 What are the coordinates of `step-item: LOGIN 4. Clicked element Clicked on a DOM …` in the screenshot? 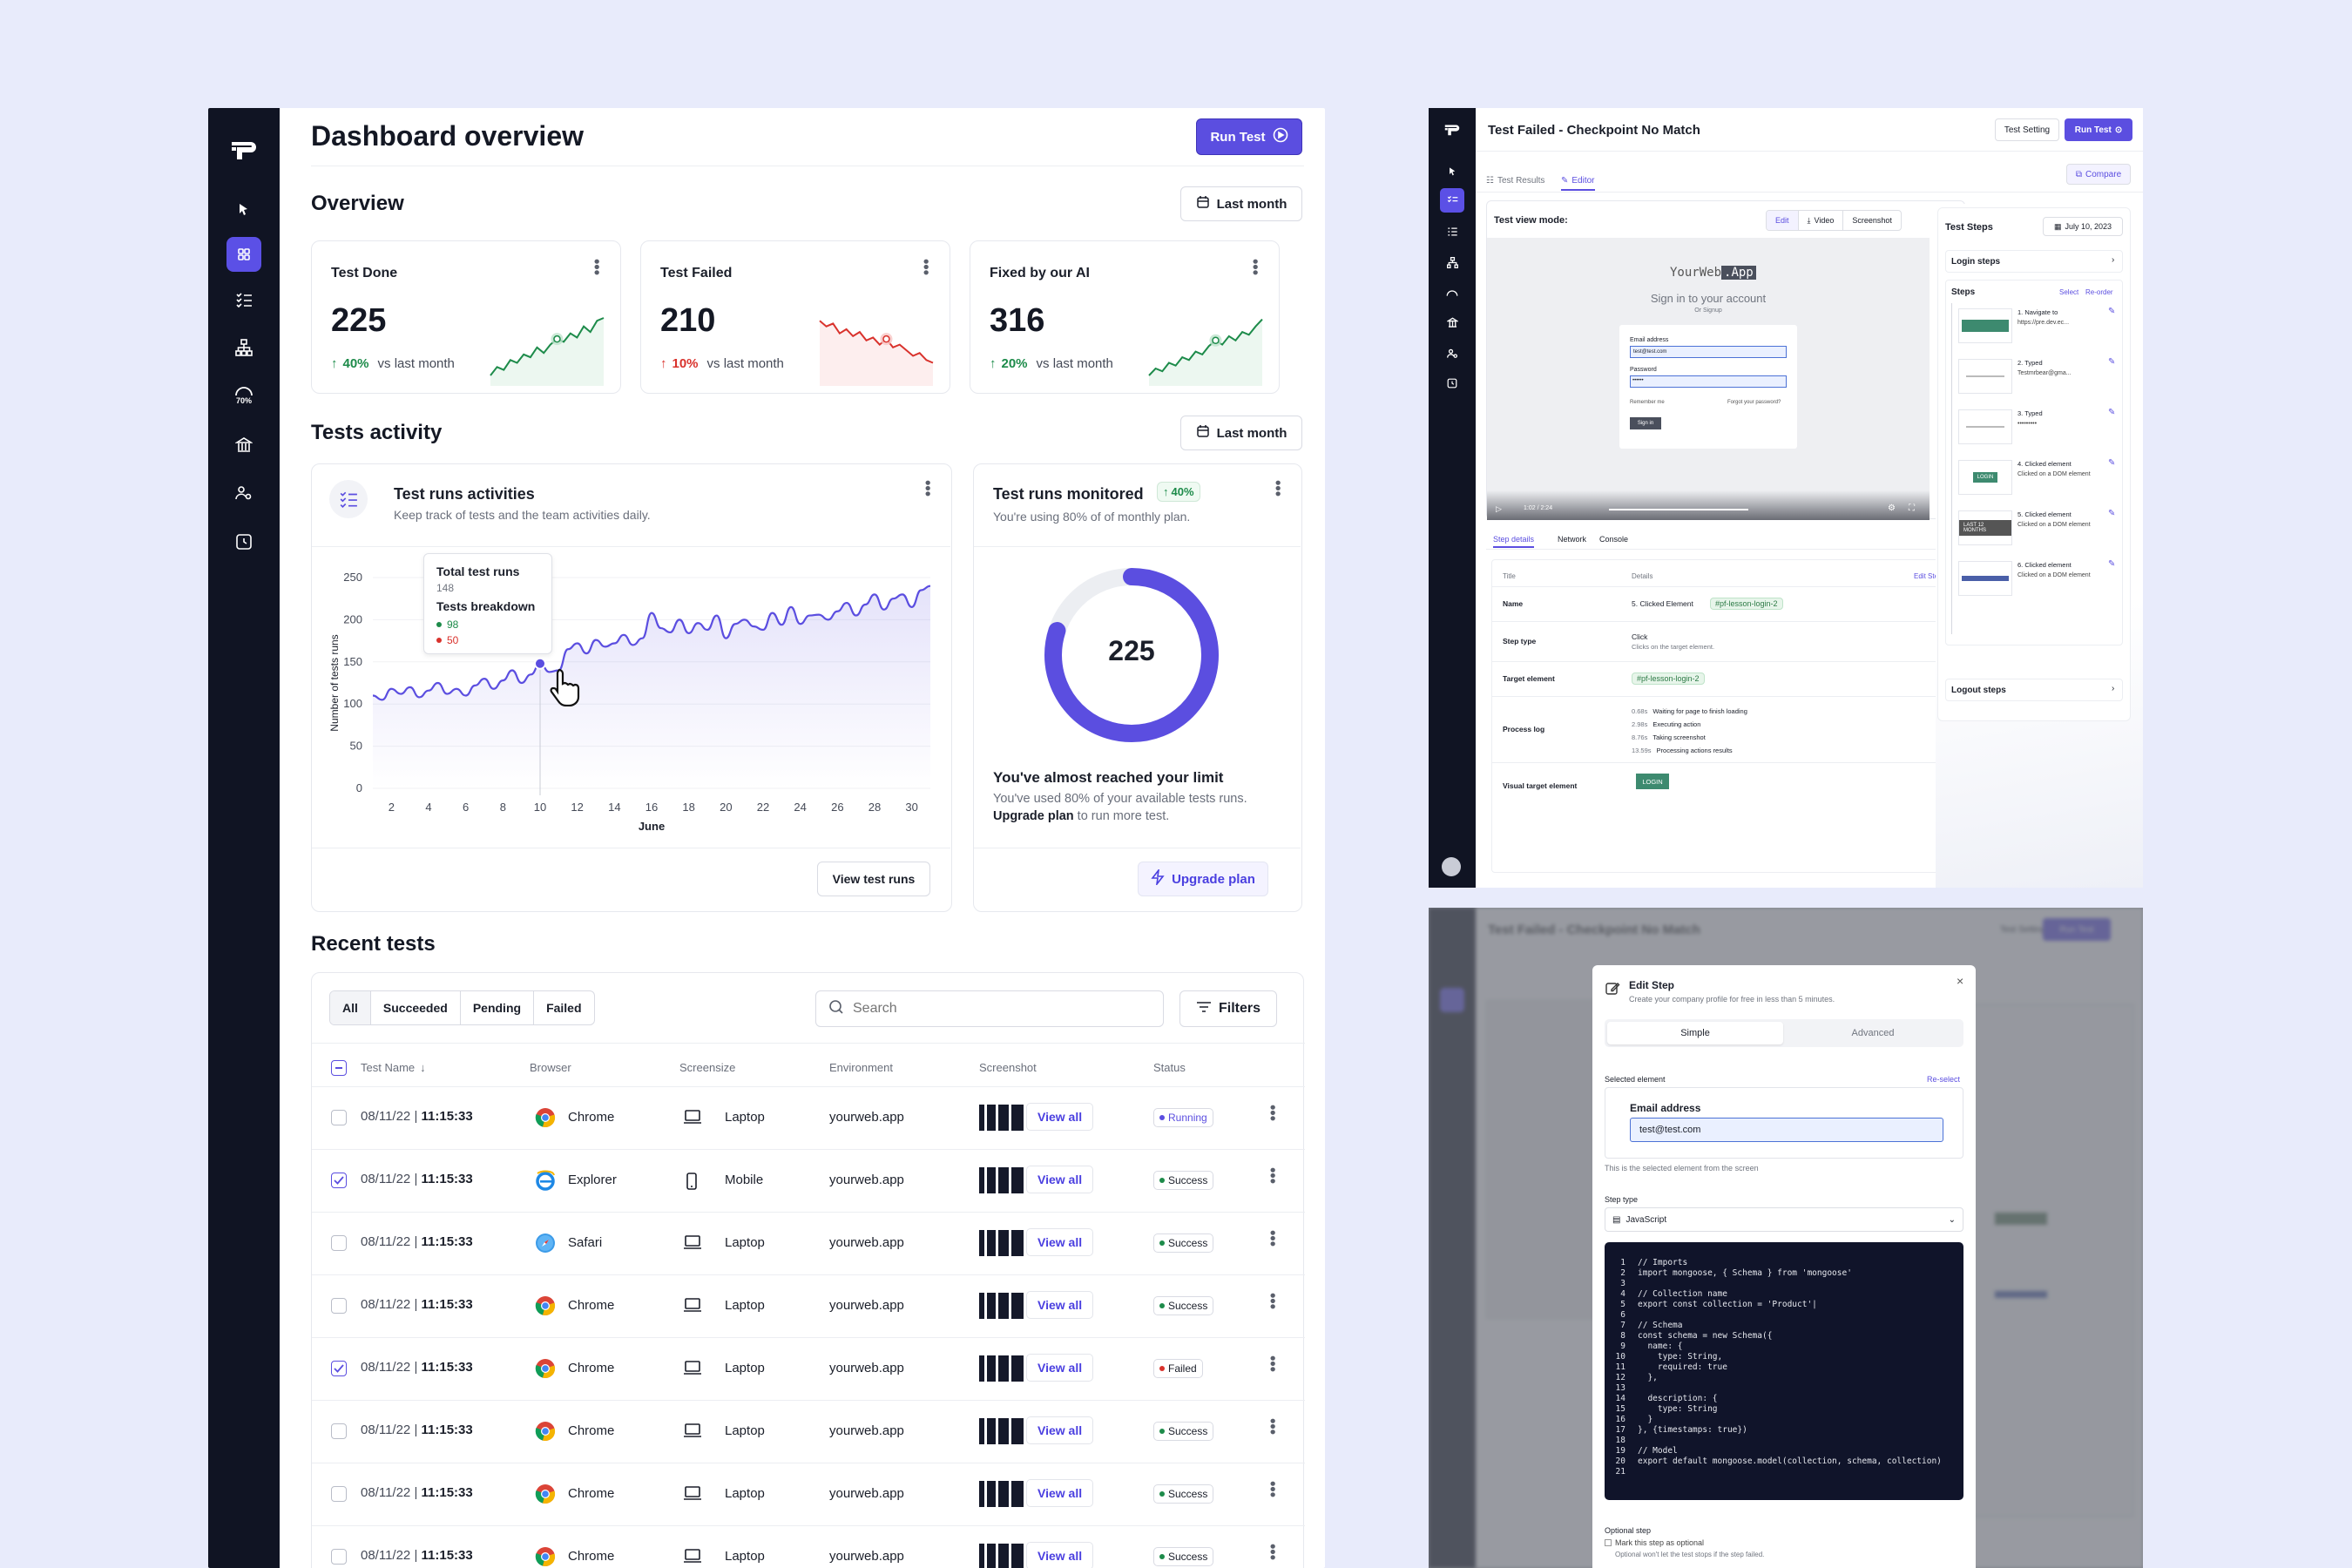 It's located at (2037, 479).